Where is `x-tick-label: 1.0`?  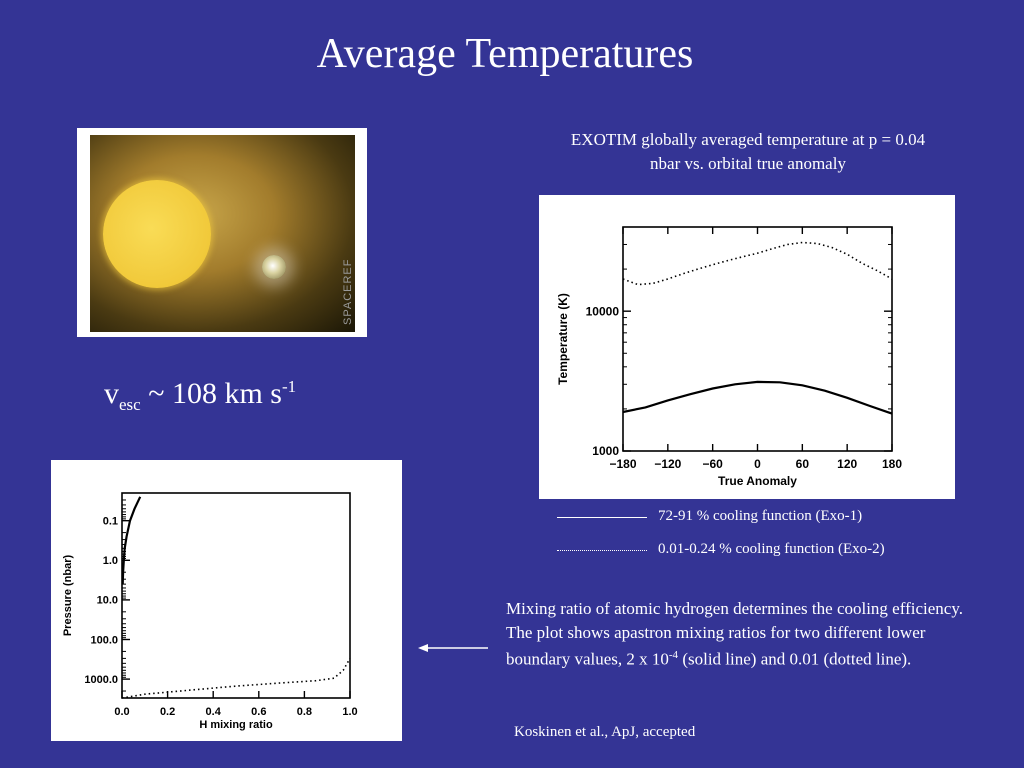
x-tick-label: 1.0 is located at coordinates (349, 712).